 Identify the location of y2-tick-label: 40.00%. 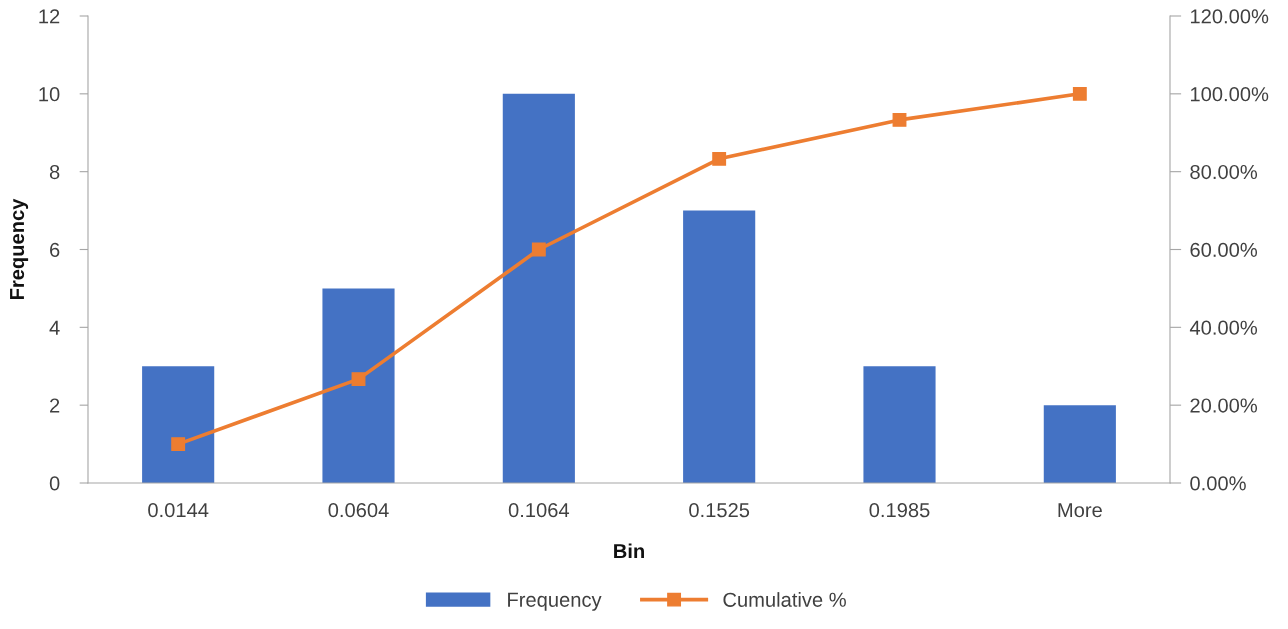
(1223, 327).